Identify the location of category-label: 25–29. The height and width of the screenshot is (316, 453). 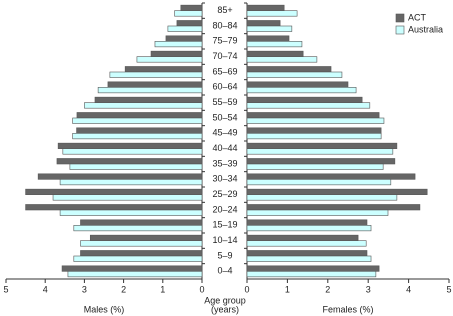
(224, 194).